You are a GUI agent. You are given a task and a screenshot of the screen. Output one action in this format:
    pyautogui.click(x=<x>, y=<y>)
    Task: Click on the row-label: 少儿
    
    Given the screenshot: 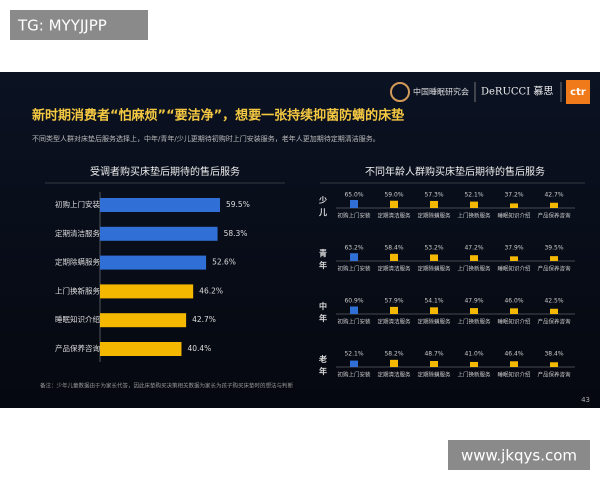 What is the action you would take?
    pyautogui.click(x=323, y=207)
    